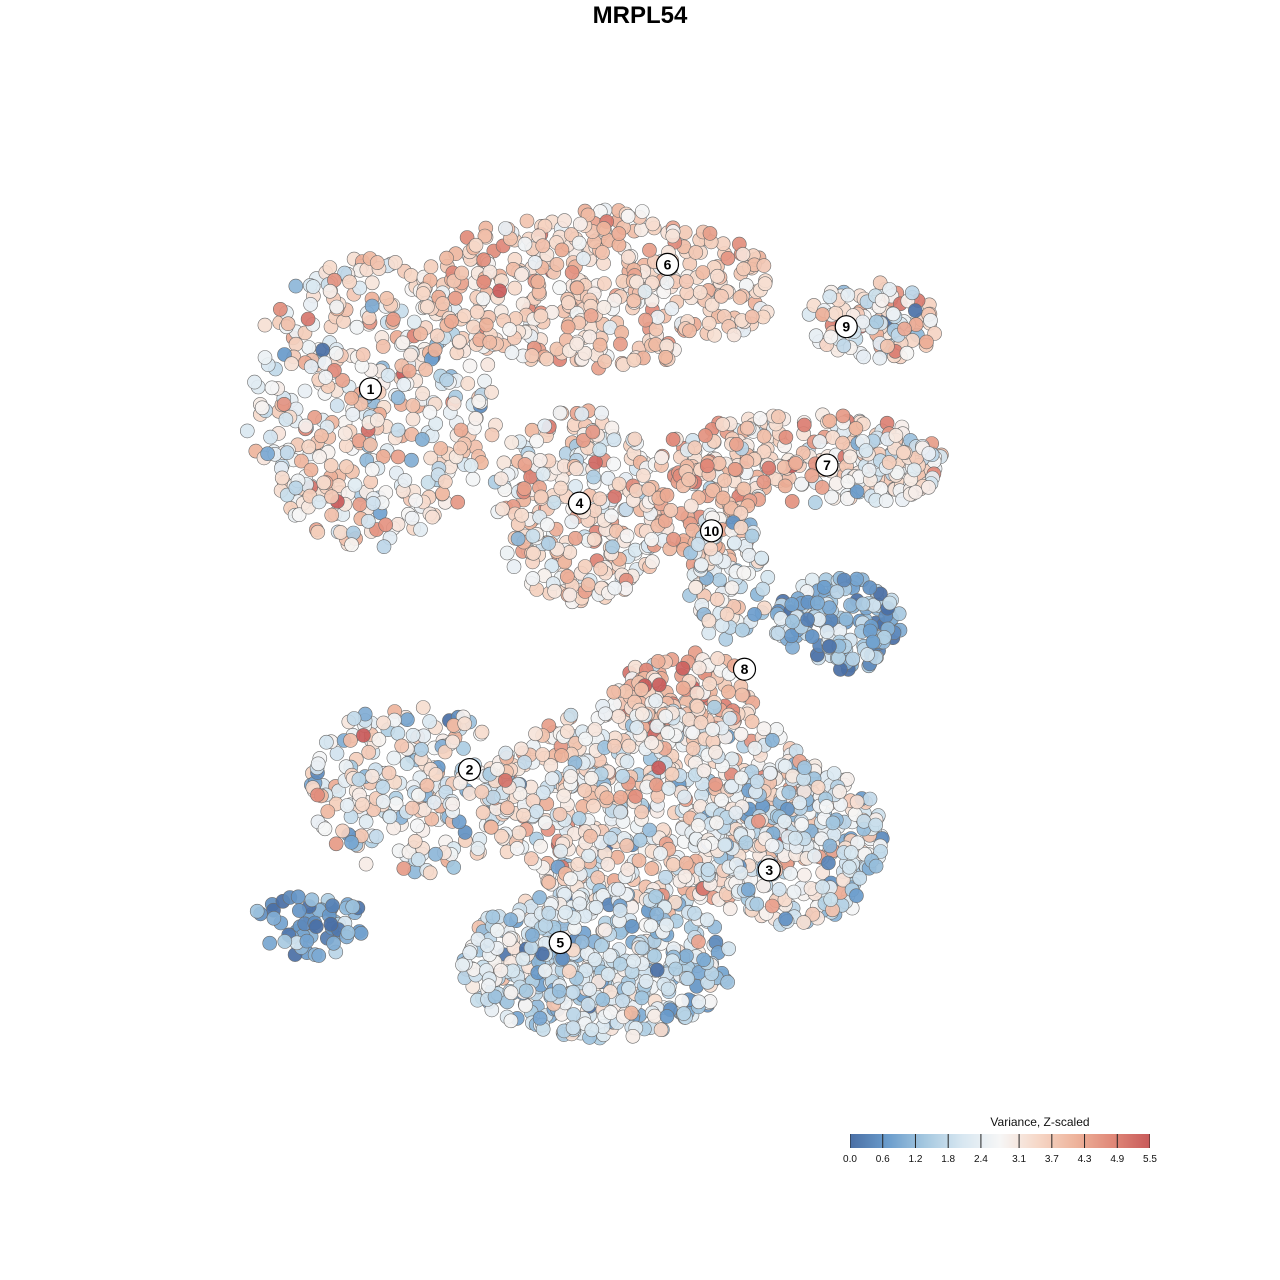 The width and height of the screenshot is (1280, 1280). Describe the element at coordinates (560, 942) in the screenshot. I see `cluster-label-5: 5` at that location.